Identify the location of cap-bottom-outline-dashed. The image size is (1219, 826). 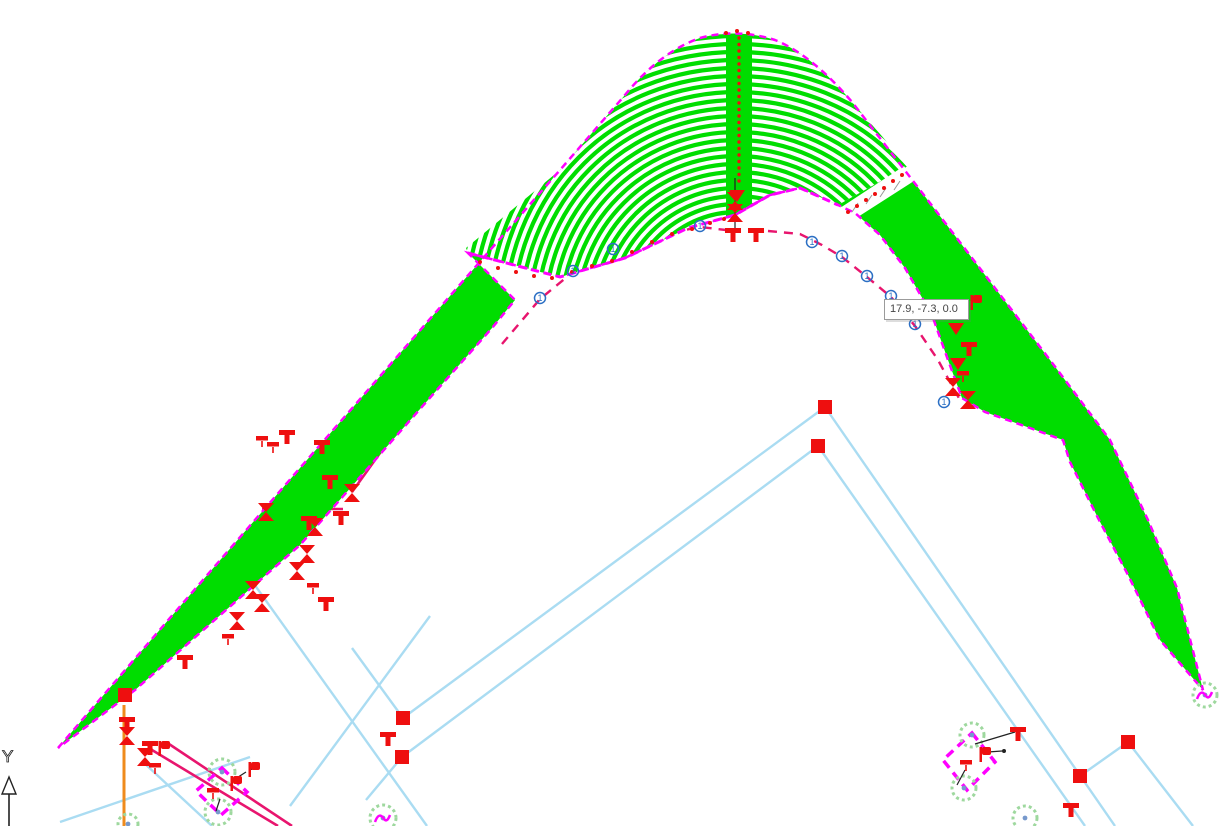
(653, 232).